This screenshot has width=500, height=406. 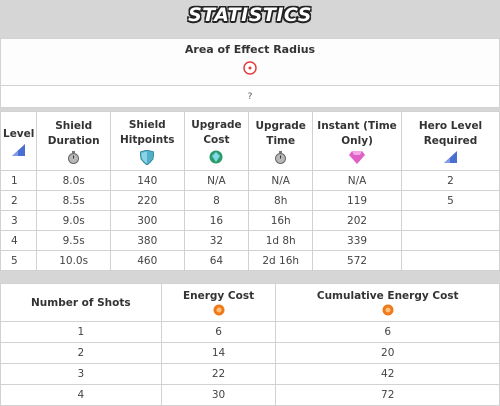 I want to click on cell-number-of-shots: 2, so click(x=81, y=353).